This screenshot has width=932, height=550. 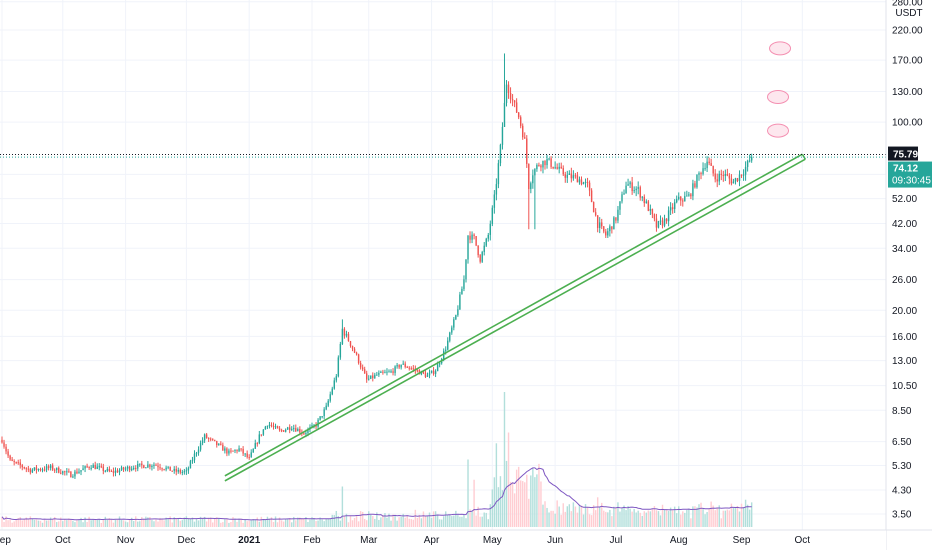 I want to click on y-tick-label: 20.00, so click(x=904, y=311).